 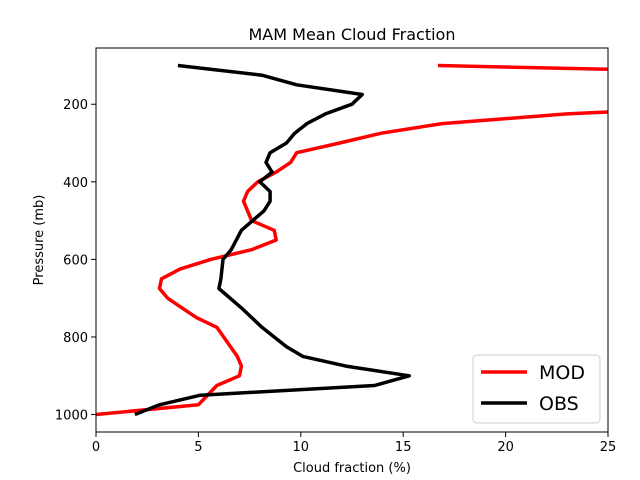 What do you see at coordinates (75, 338) in the screenshot?
I see `y-tick-label: 800` at bounding box center [75, 338].